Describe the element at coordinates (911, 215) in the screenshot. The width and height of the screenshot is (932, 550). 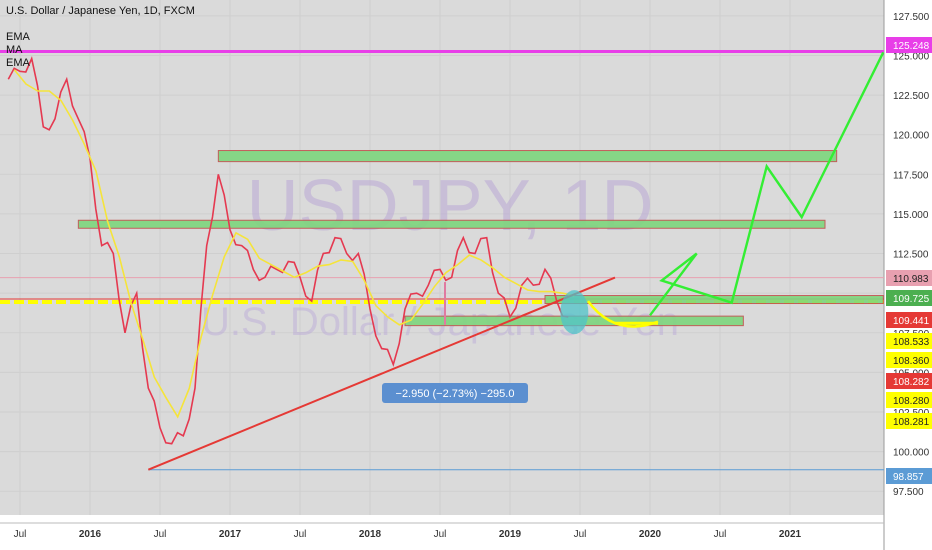
I see `y-tick-label: 115.000` at that location.